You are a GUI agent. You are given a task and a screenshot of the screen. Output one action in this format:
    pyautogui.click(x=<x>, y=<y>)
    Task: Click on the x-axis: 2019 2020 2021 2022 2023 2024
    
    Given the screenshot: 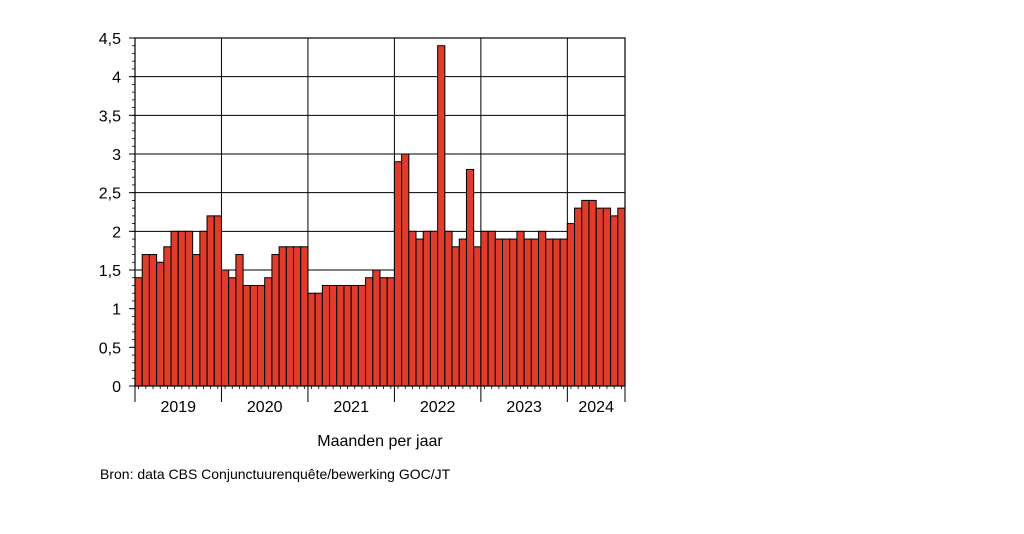 What is the action you would take?
    pyautogui.click(x=380, y=401)
    